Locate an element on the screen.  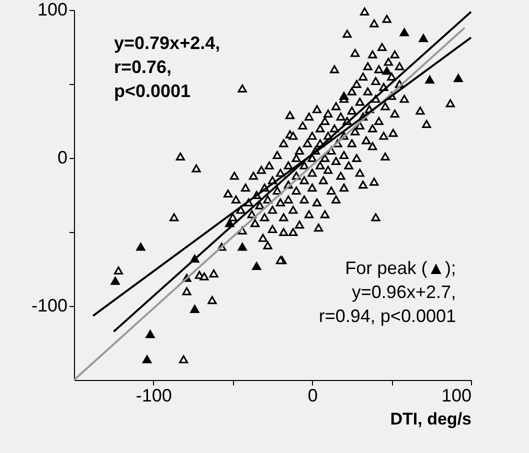
x-axis-title: DTI, deg/s is located at coordinates (431, 419).